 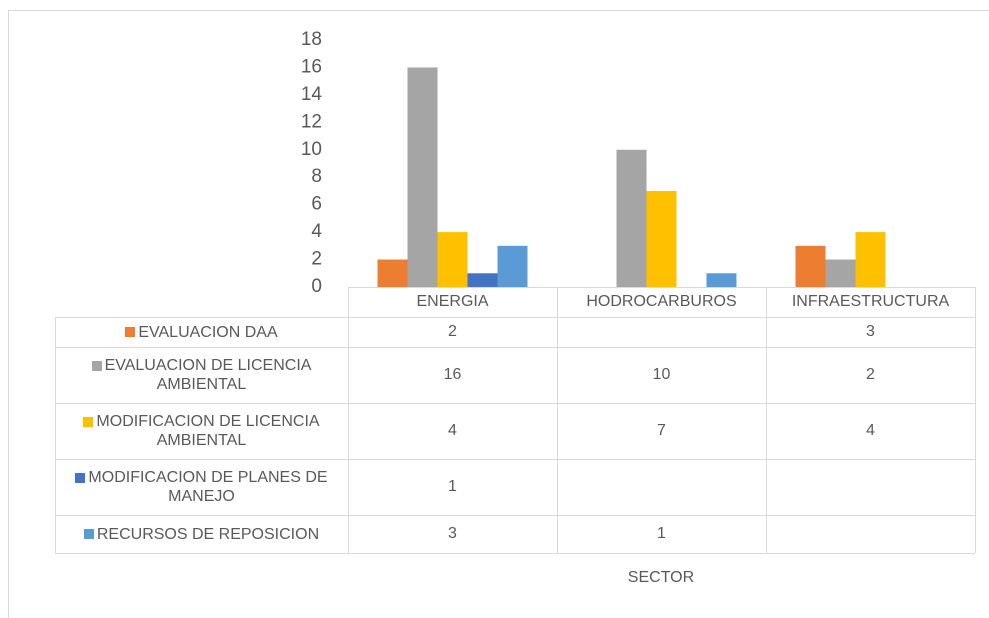 I want to click on y-tick-label: 18, so click(x=311, y=39).